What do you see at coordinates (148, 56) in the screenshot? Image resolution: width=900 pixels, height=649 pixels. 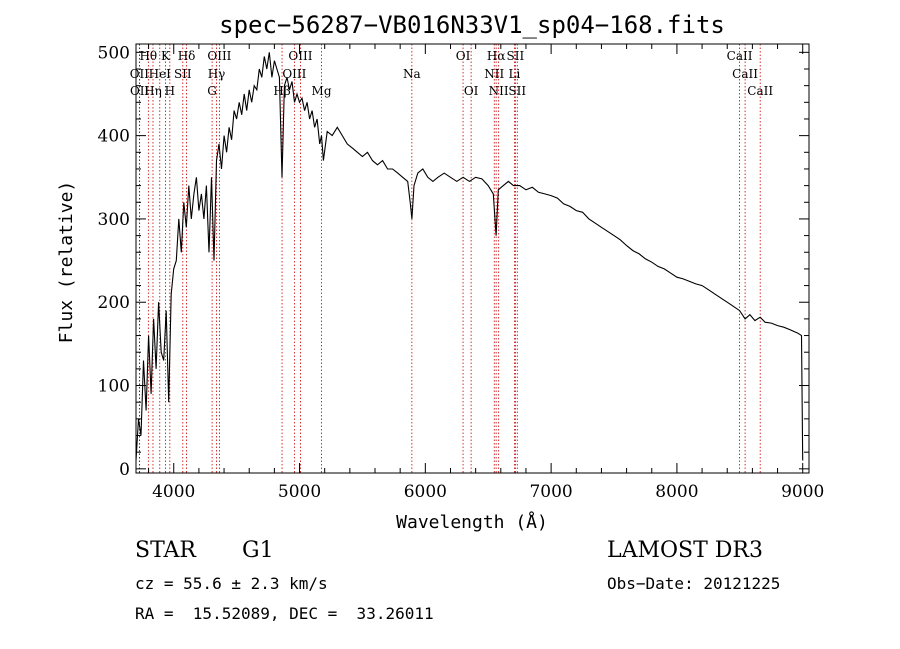 I see `line-marker-label: Hθ` at bounding box center [148, 56].